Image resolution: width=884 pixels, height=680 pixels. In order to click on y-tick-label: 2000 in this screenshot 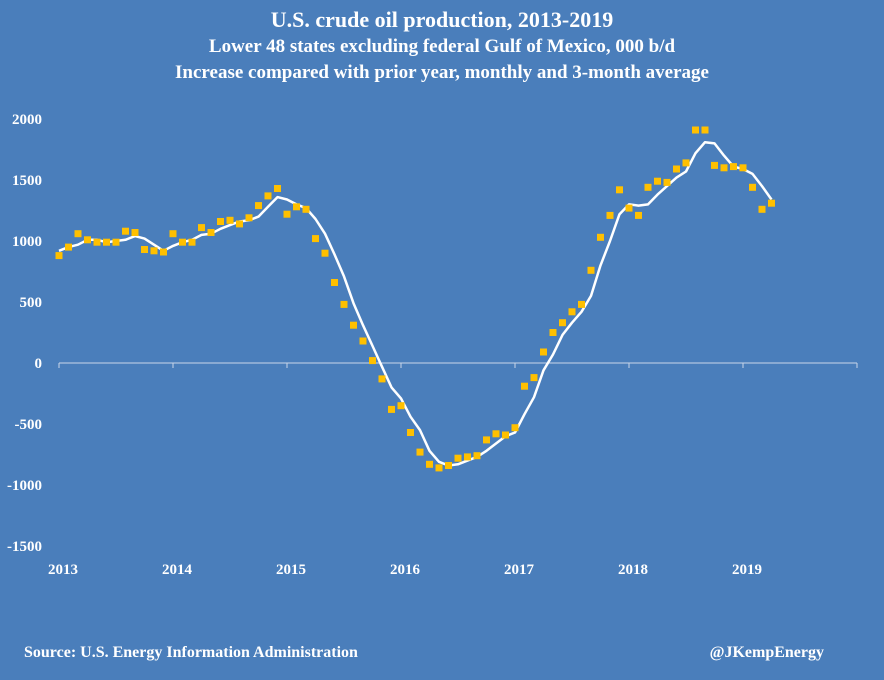, I will do `click(27, 120)`.